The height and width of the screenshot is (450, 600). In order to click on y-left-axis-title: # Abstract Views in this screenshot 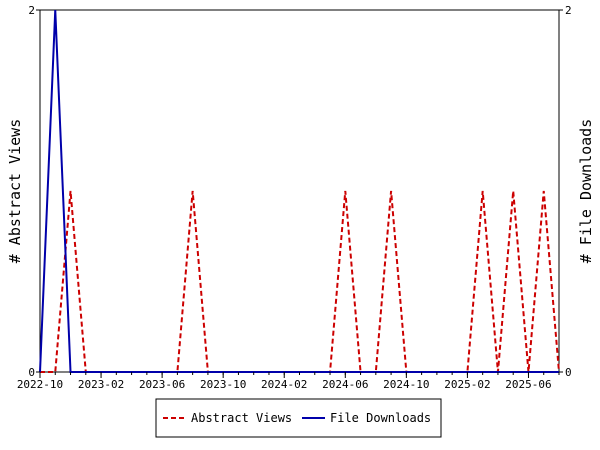, I will do `click(15, 191)`.